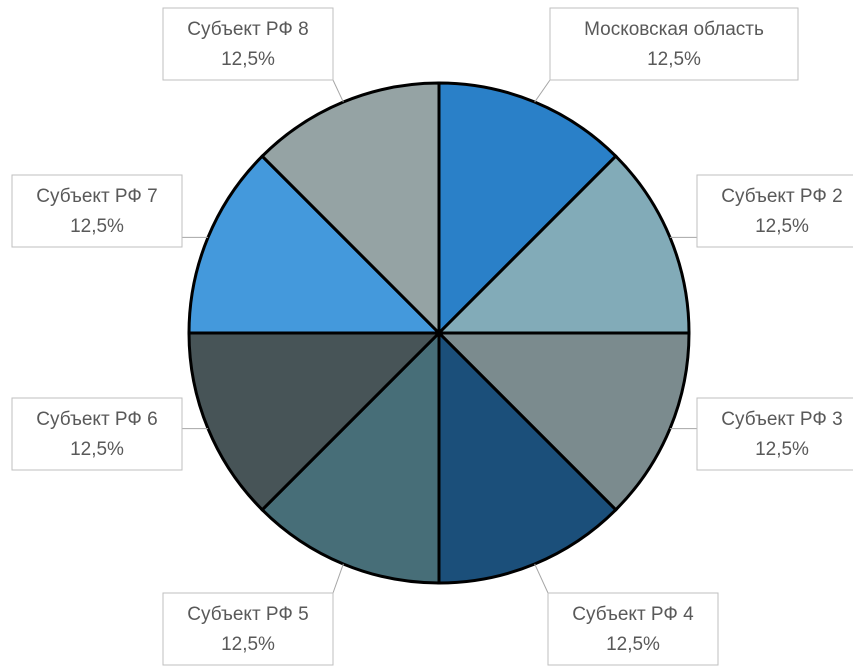 Image resolution: width=853 pixels, height=668 pixels. What do you see at coordinates (96, 196) in the screenshot?
I see `category-label: Субъект РФ 7` at bounding box center [96, 196].